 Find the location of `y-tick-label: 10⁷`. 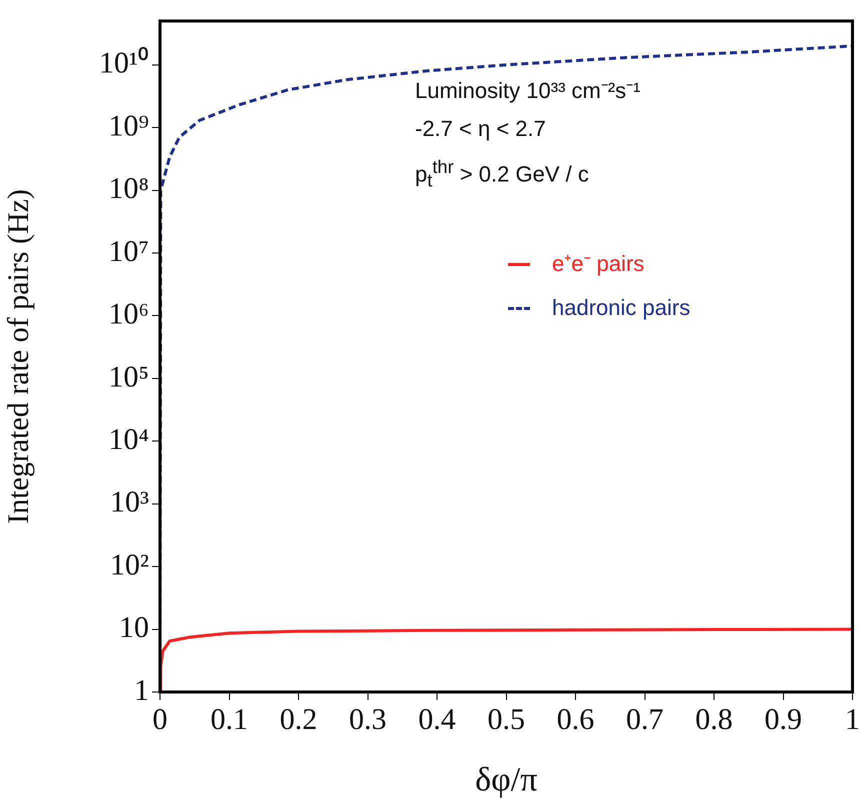

y-tick-label: 10⁷ is located at coordinates (128, 251).